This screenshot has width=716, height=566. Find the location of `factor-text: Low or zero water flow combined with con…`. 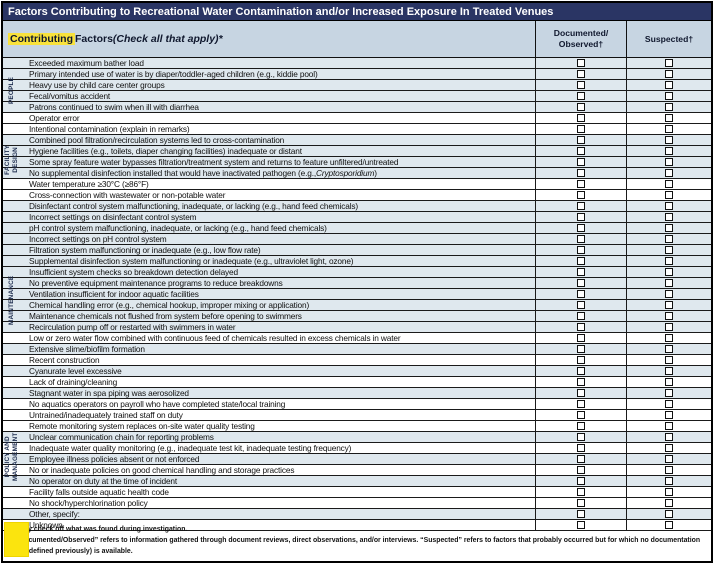

factor-text: Low or zero water flow combined with con… is located at coordinates (215, 338).